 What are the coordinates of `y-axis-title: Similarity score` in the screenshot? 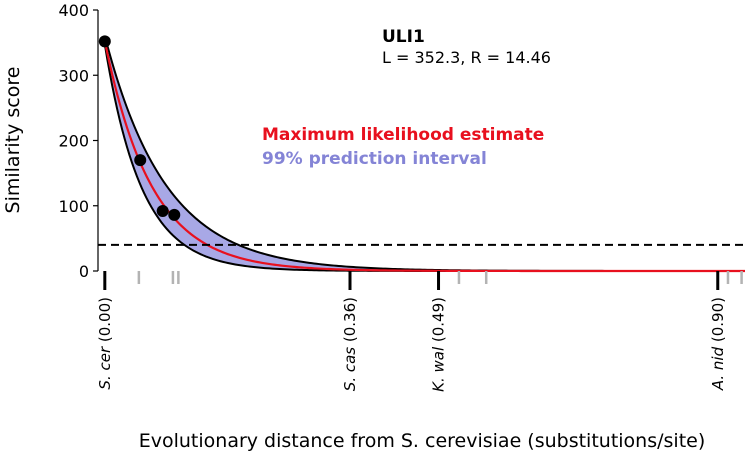 It's located at (13, 140).